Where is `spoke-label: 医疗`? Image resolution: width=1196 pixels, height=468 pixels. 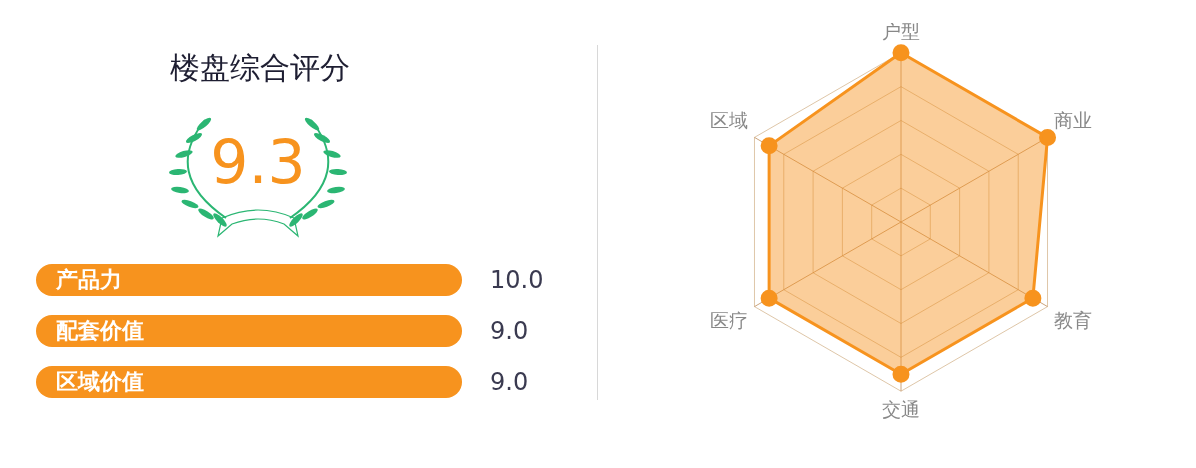
spoke-label: 医疗 is located at coordinates (728, 319).